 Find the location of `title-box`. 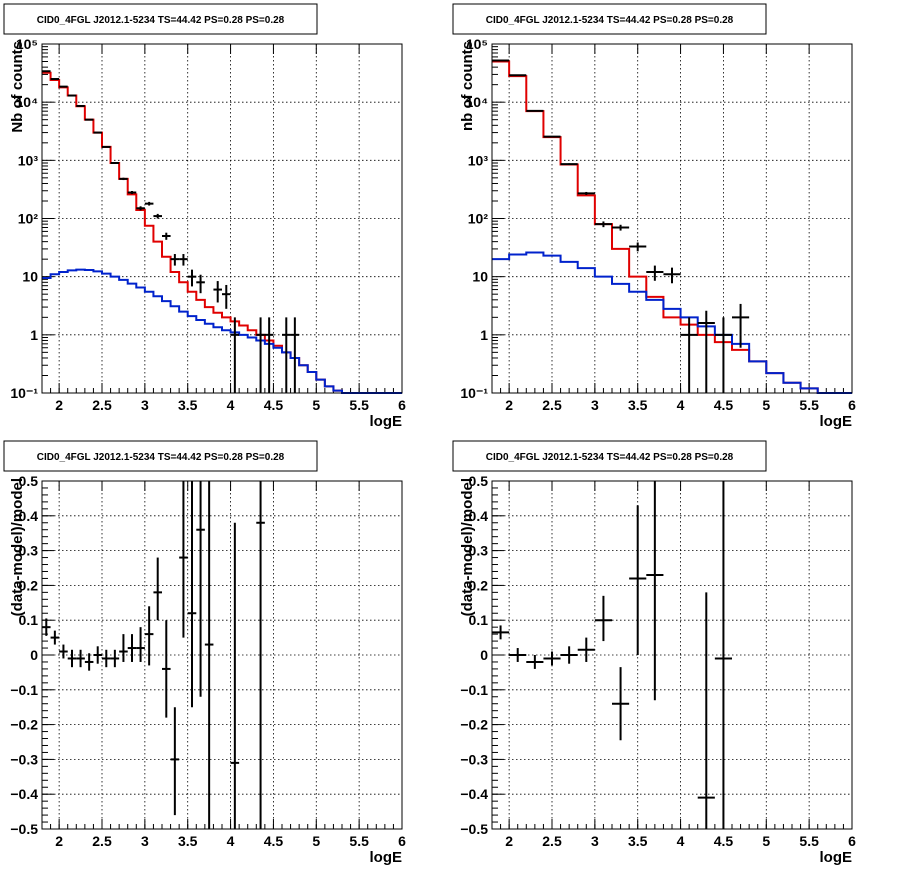

title-box is located at coordinates (160, 19).